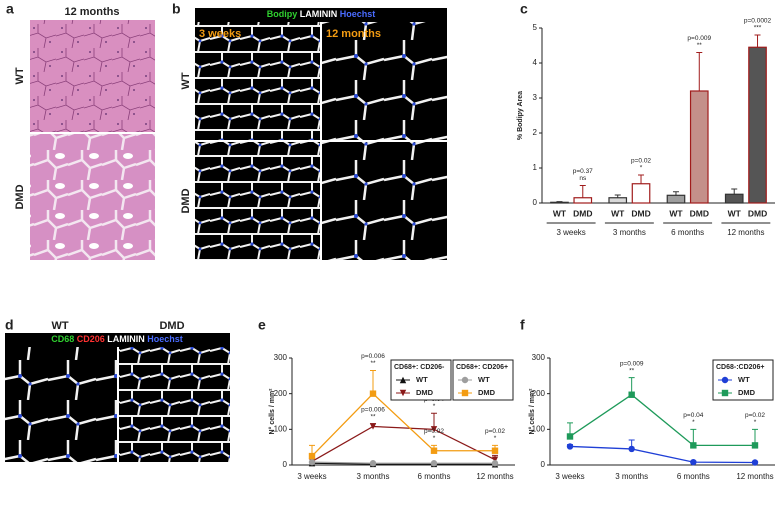 Image resolution: width=783 pixels, height=505 pixels. What do you see at coordinates (126, 339) in the screenshot?
I see `stain: LAMININ` at bounding box center [126, 339].